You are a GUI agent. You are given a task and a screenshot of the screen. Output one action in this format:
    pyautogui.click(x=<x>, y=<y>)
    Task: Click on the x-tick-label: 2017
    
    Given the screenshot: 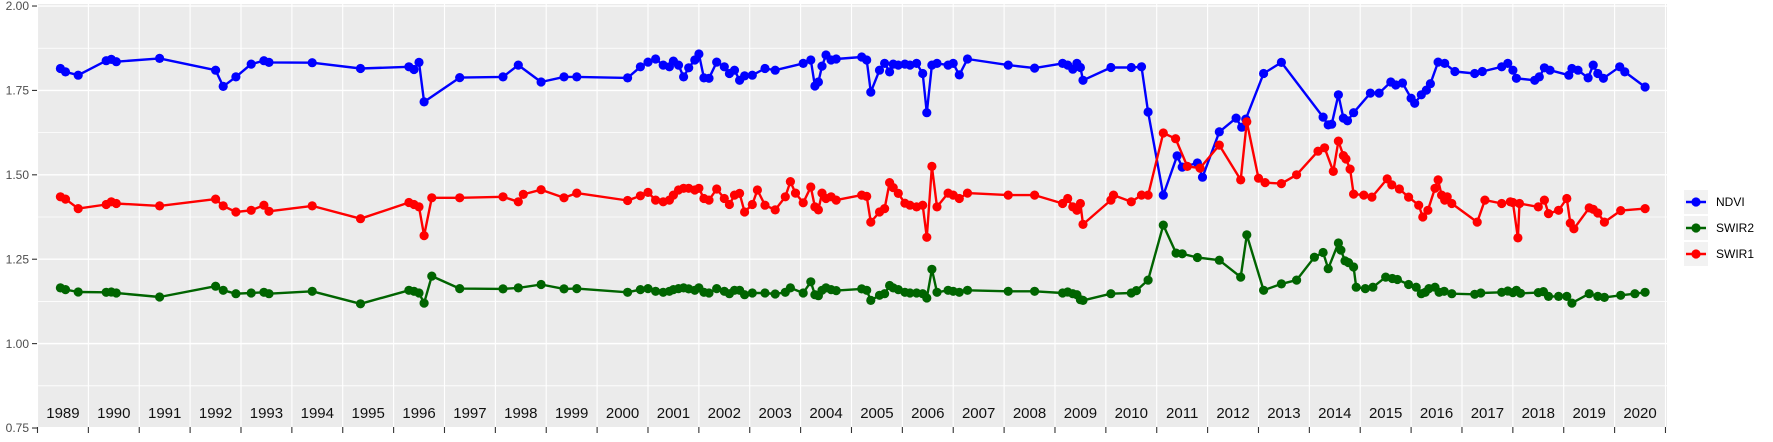 What is the action you would take?
    pyautogui.click(x=1487, y=413)
    